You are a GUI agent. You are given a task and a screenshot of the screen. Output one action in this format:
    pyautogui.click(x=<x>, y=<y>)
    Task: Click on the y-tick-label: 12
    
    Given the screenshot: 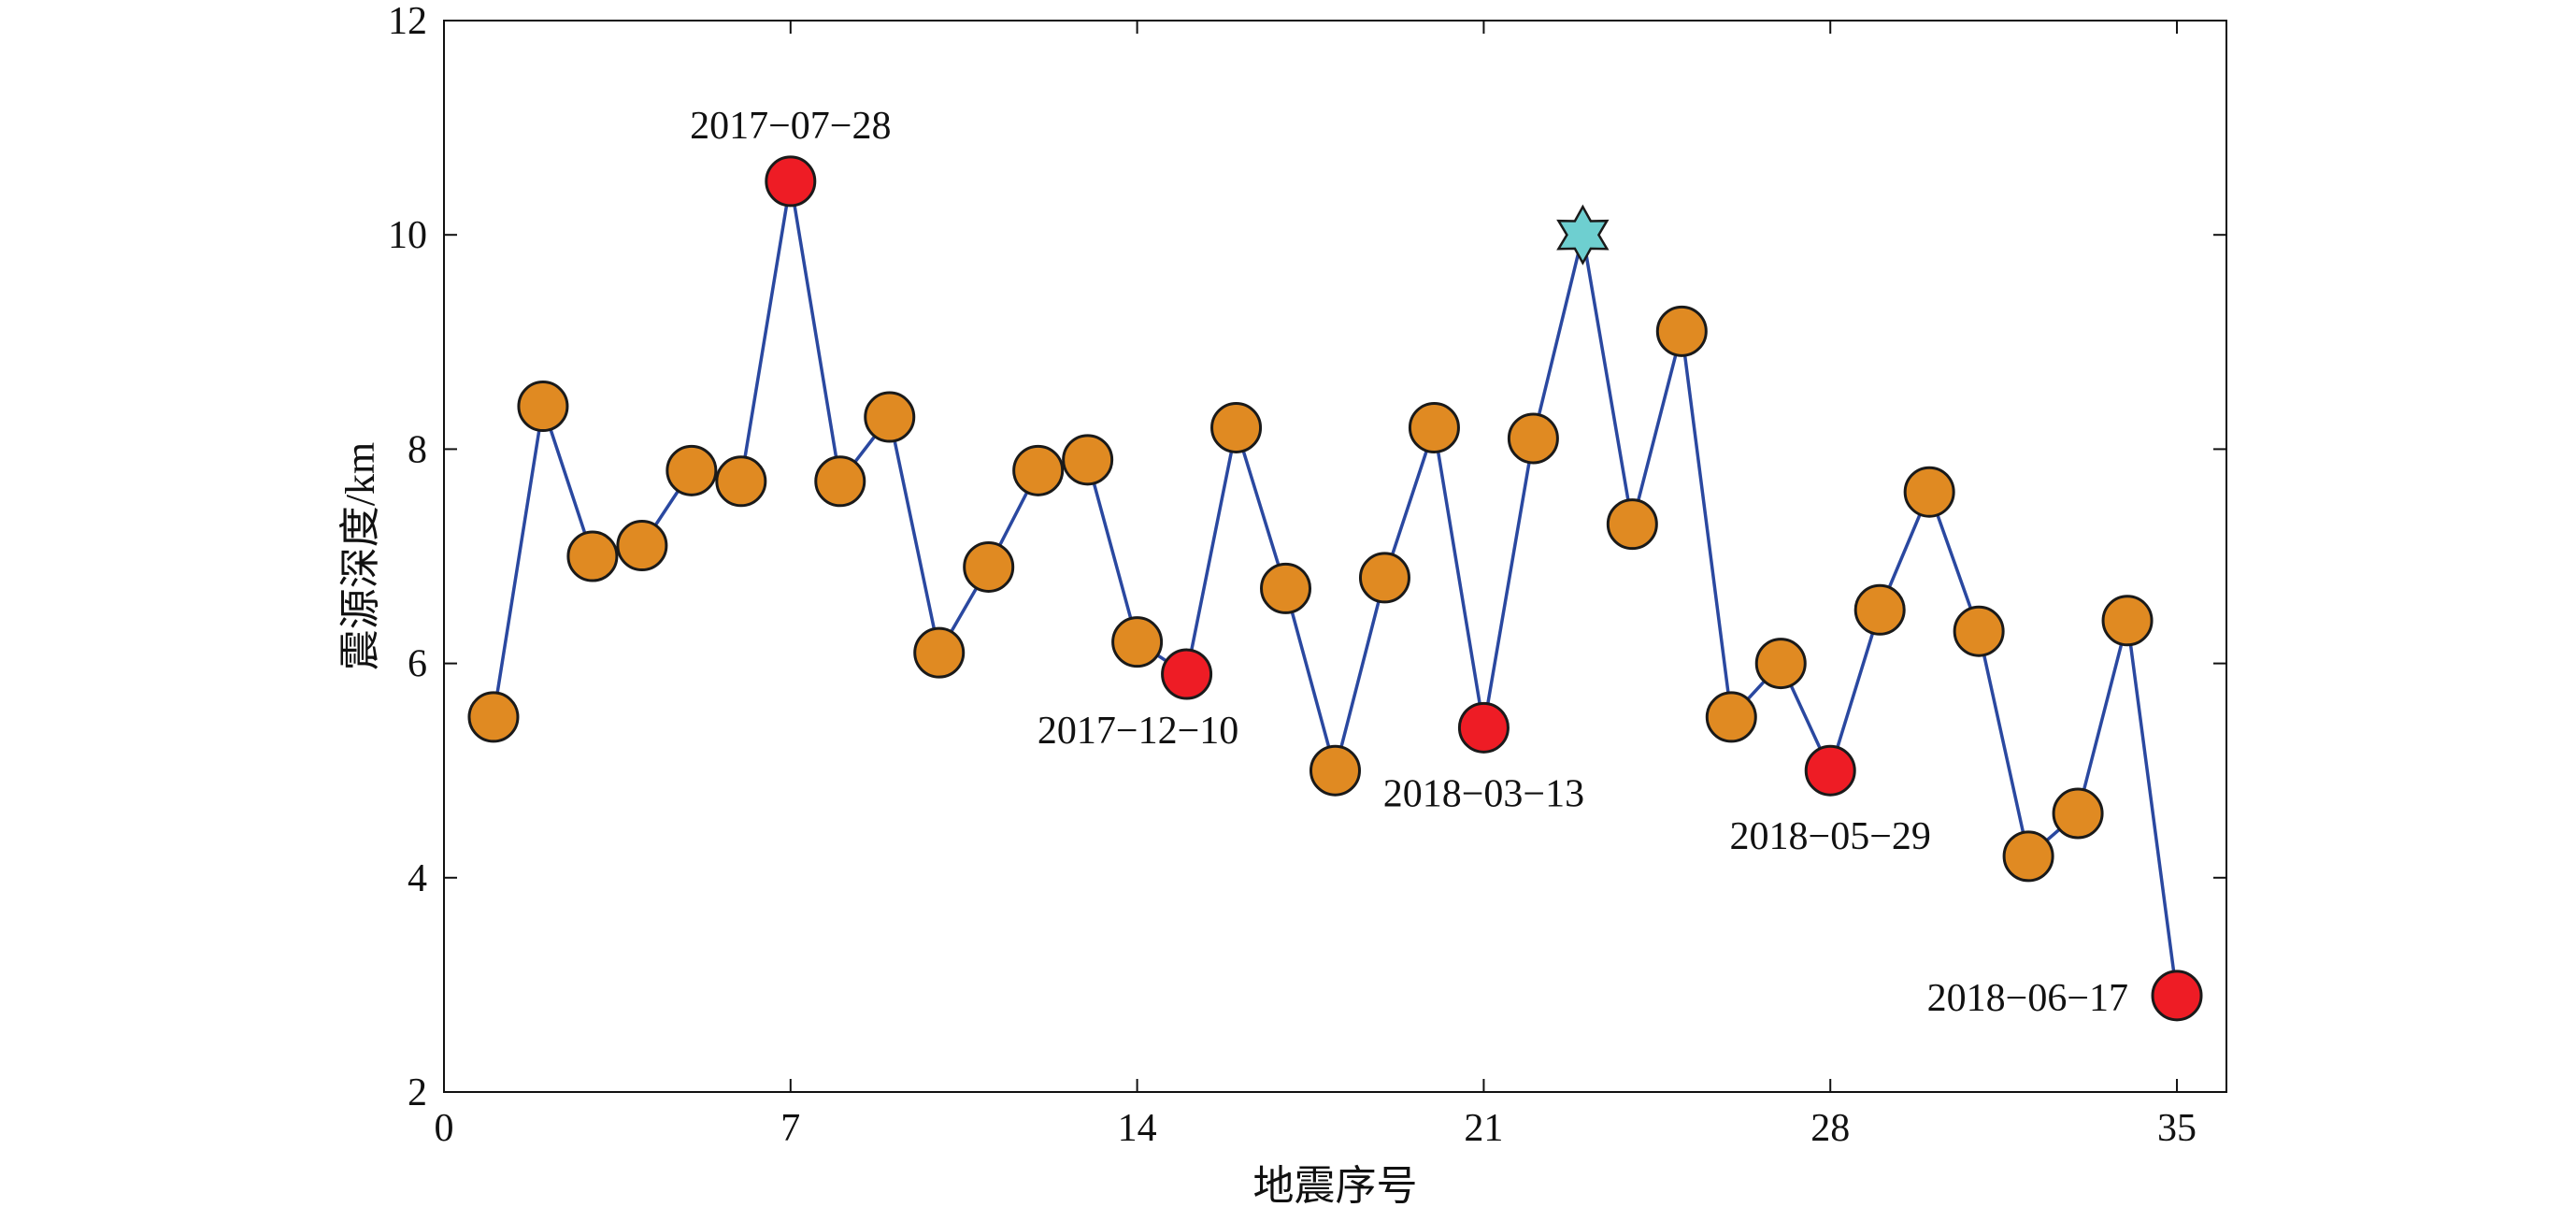 What is the action you would take?
    pyautogui.click(x=407, y=21)
    